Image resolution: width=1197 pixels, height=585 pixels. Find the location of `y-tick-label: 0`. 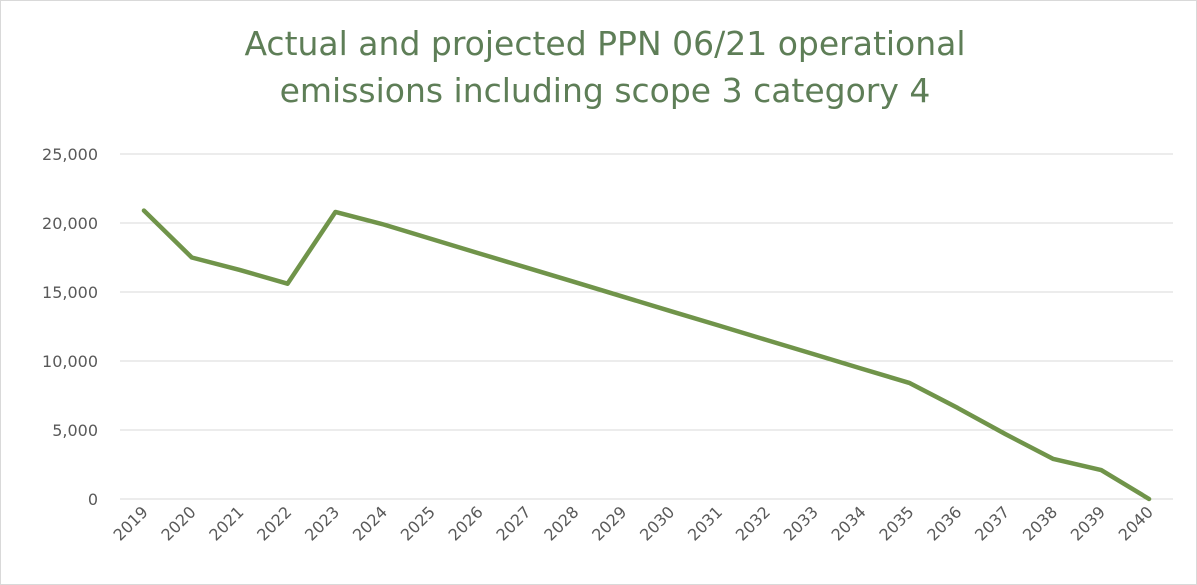

y-tick-label: 0 is located at coordinates (93, 499).